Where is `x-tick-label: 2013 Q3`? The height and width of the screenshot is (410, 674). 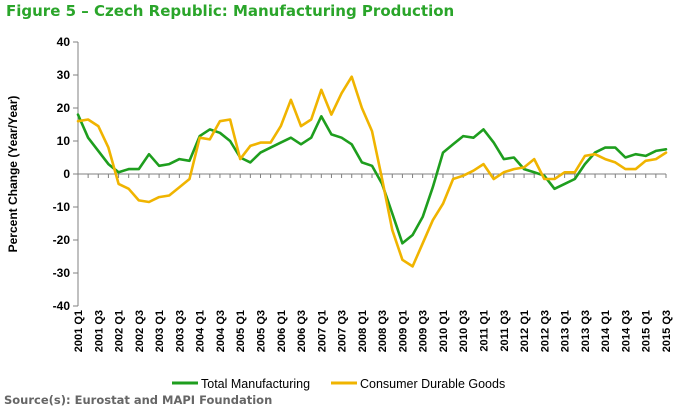 x-tick-label: 2013 Q3 is located at coordinates (586, 331).